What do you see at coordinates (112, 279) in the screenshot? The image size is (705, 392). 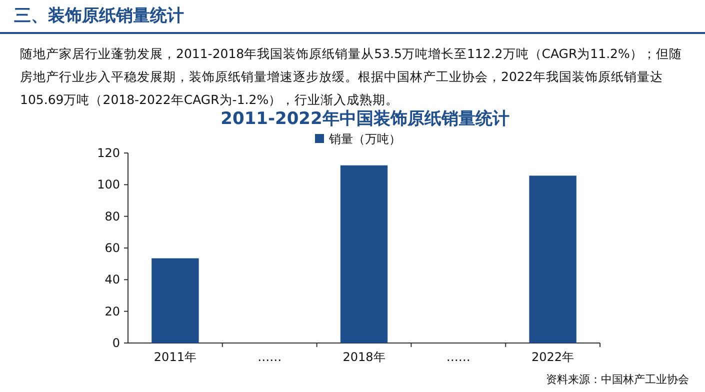 I see `y-tick-label: 40` at bounding box center [112, 279].